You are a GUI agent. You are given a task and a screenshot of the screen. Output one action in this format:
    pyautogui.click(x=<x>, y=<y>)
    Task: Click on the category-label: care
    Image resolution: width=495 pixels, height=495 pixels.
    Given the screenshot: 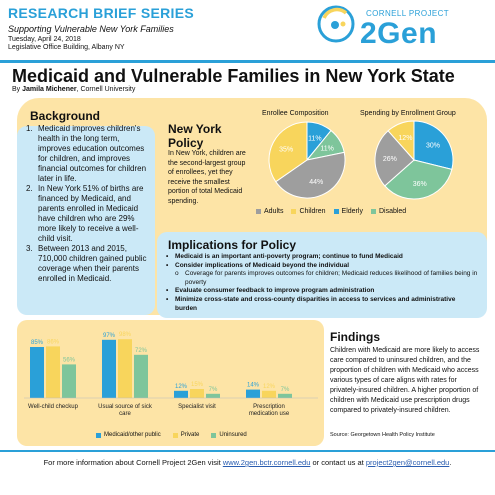 What is the action you would take?
    pyautogui.click(x=125, y=414)
    